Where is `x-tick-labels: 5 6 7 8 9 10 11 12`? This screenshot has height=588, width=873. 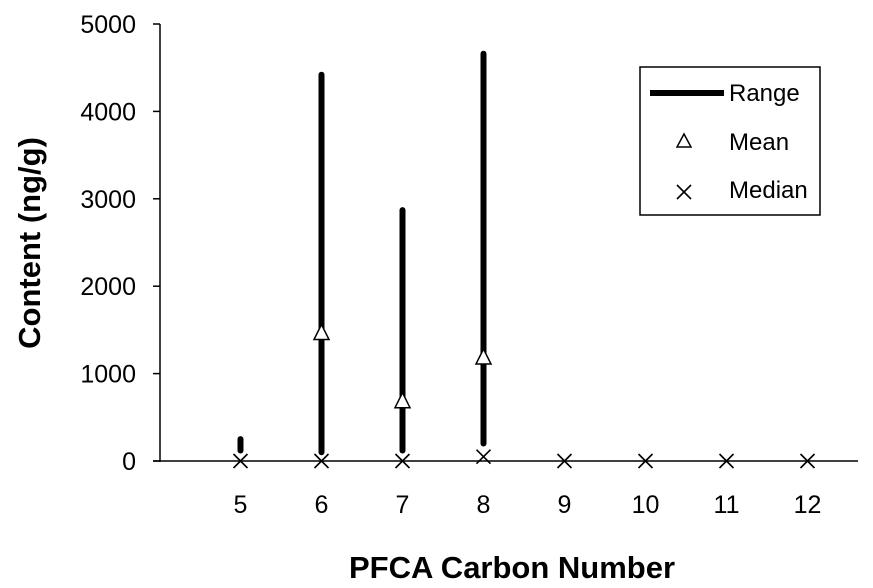
x-tick-labels: 5 6 7 8 9 10 11 12 is located at coordinates (528, 505).